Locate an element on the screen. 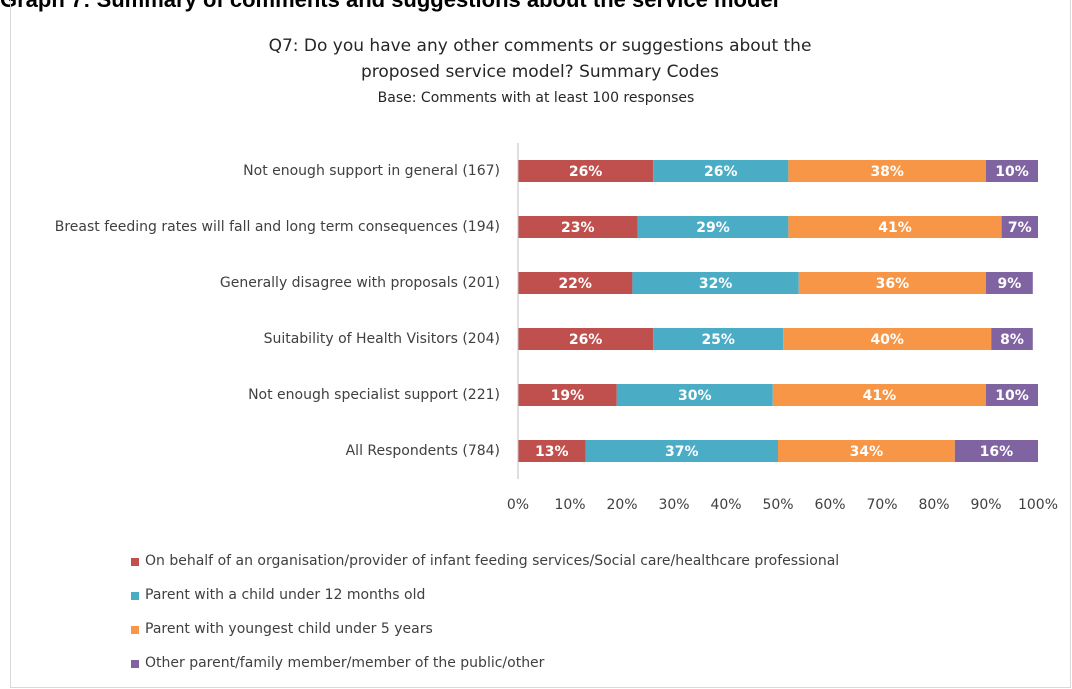 Image resolution: width=1072 pixels, height=689 pixels. data-label: 13% is located at coordinates (552, 452).